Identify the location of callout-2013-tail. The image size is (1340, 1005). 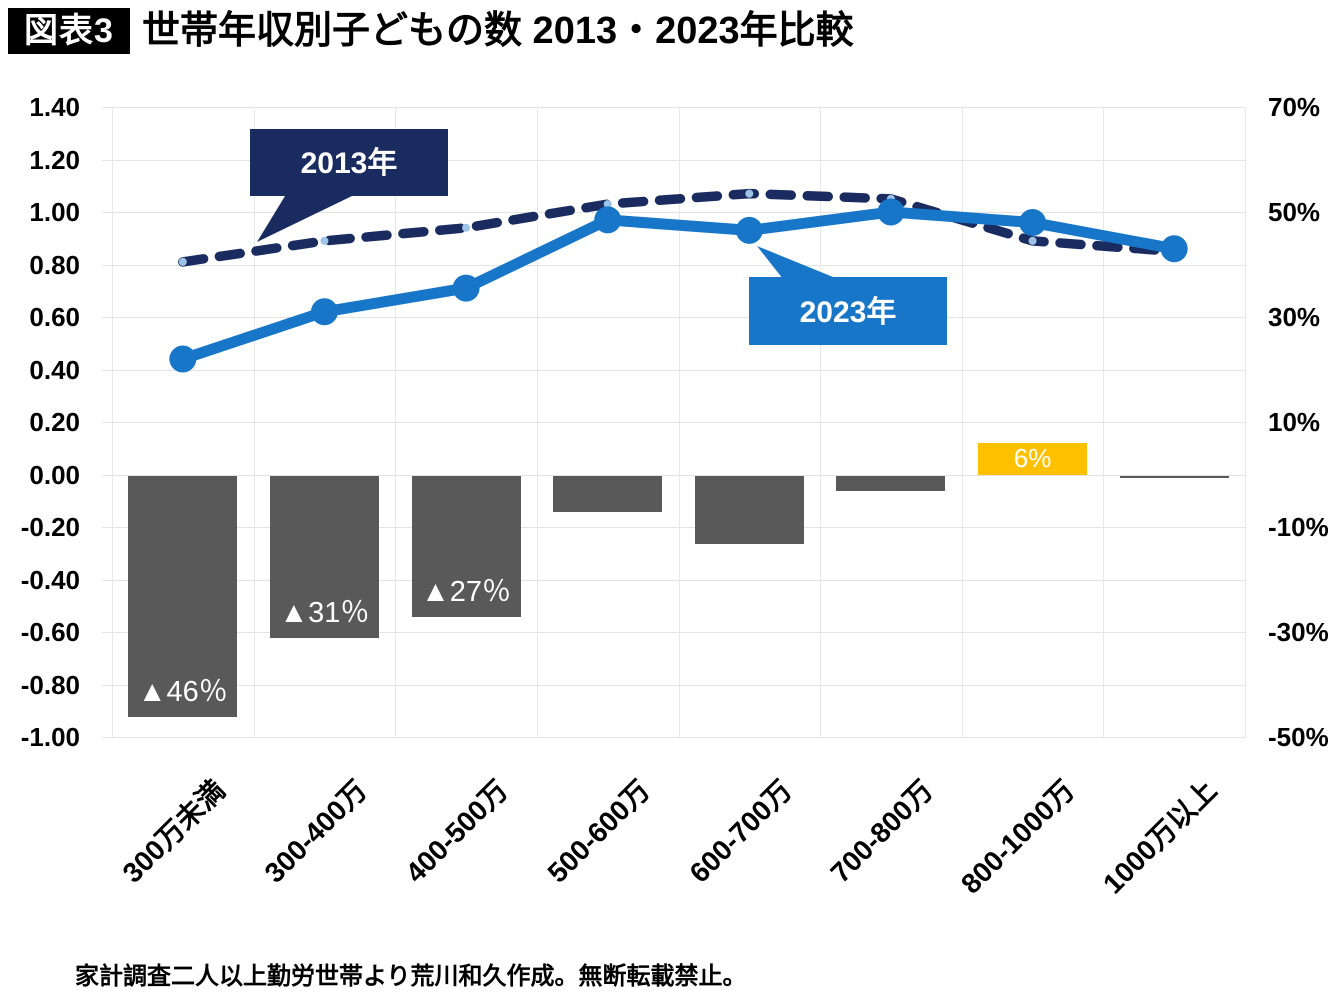
(304, 219).